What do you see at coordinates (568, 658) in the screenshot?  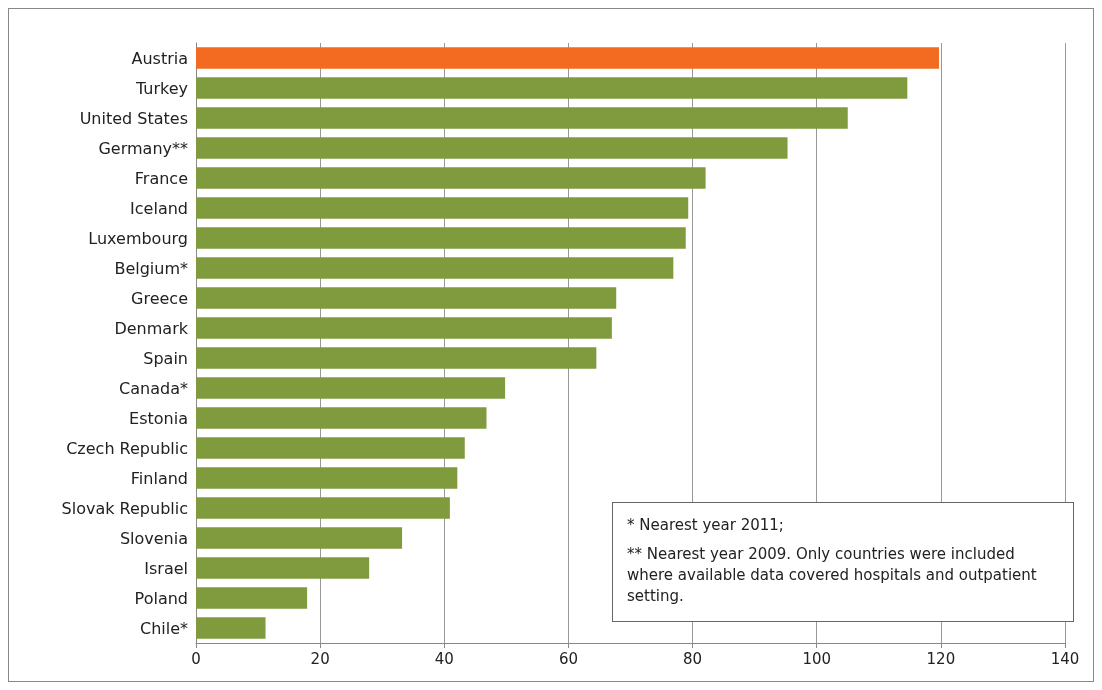 I see `x-tick-label: 60` at bounding box center [568, 658].